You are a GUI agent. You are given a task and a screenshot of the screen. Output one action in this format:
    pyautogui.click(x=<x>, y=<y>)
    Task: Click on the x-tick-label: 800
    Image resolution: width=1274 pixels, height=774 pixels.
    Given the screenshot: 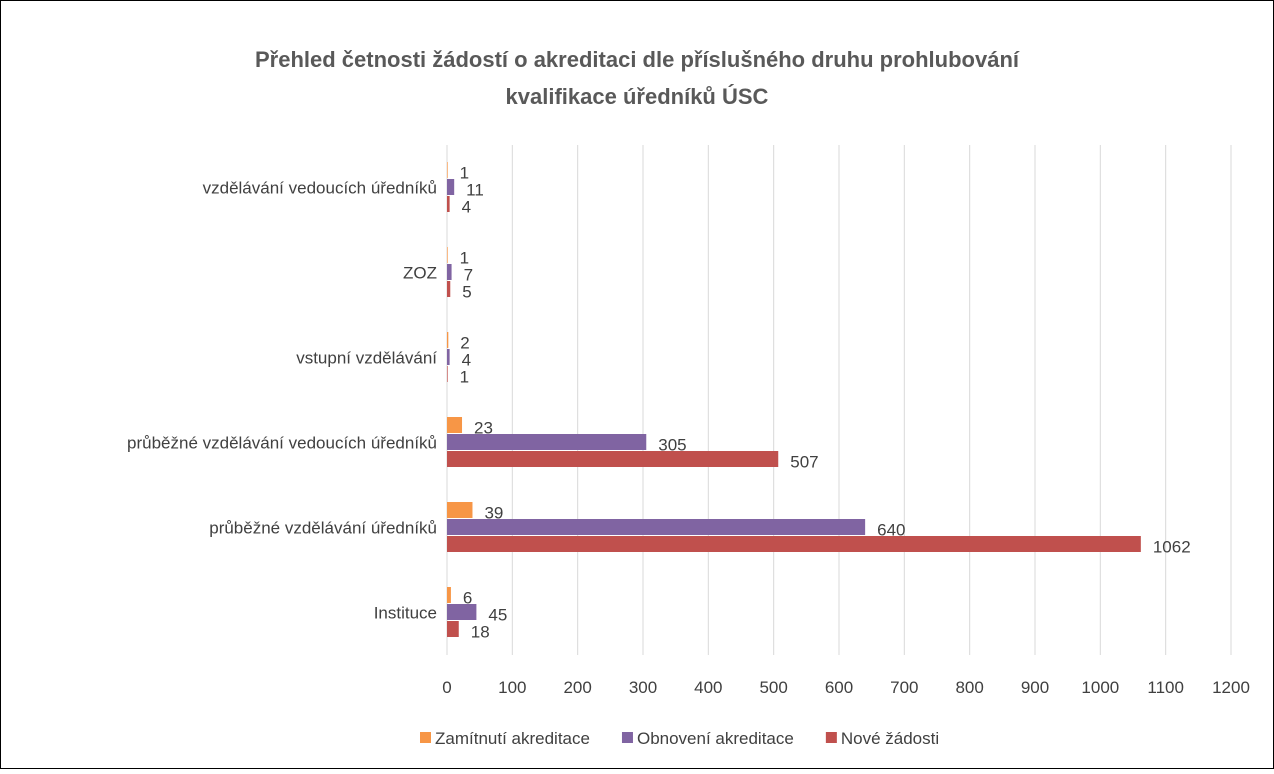 What is the action you would take?
    pyautogui.click(x=969, y=687)
    